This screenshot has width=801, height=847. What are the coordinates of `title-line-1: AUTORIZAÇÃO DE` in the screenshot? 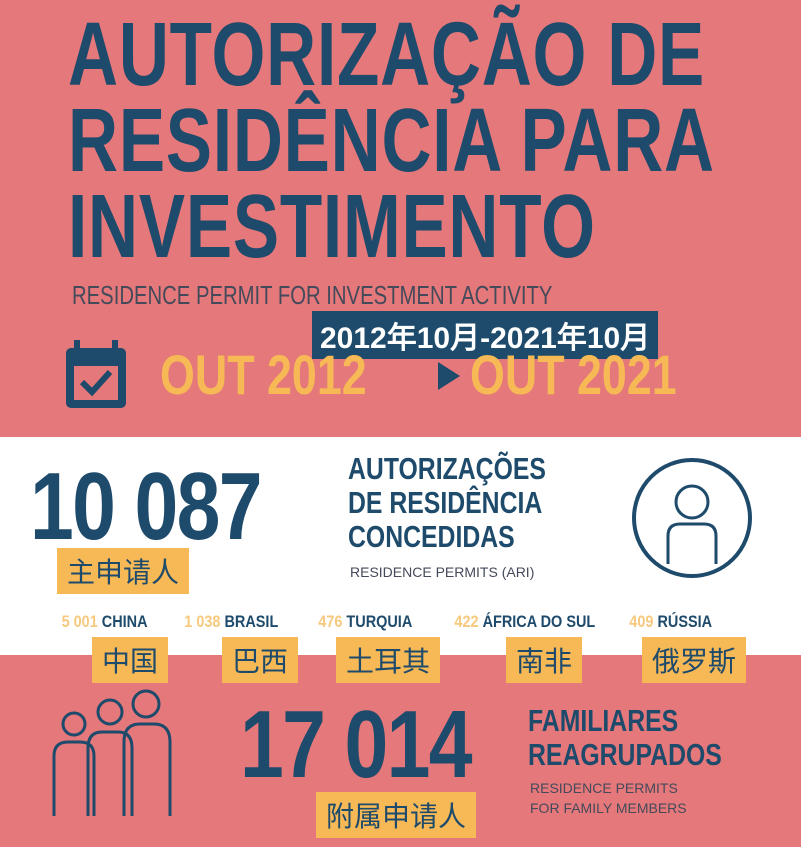 It's located at (387, 55).